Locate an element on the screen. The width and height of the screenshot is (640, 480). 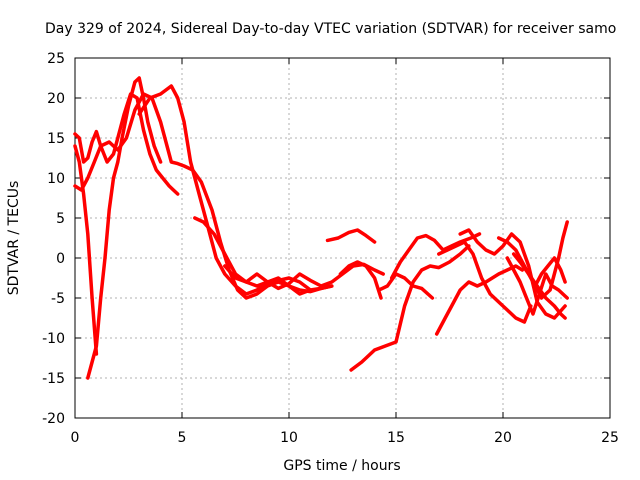
y-tick-label: 20 is located at coordinates (56, 99).